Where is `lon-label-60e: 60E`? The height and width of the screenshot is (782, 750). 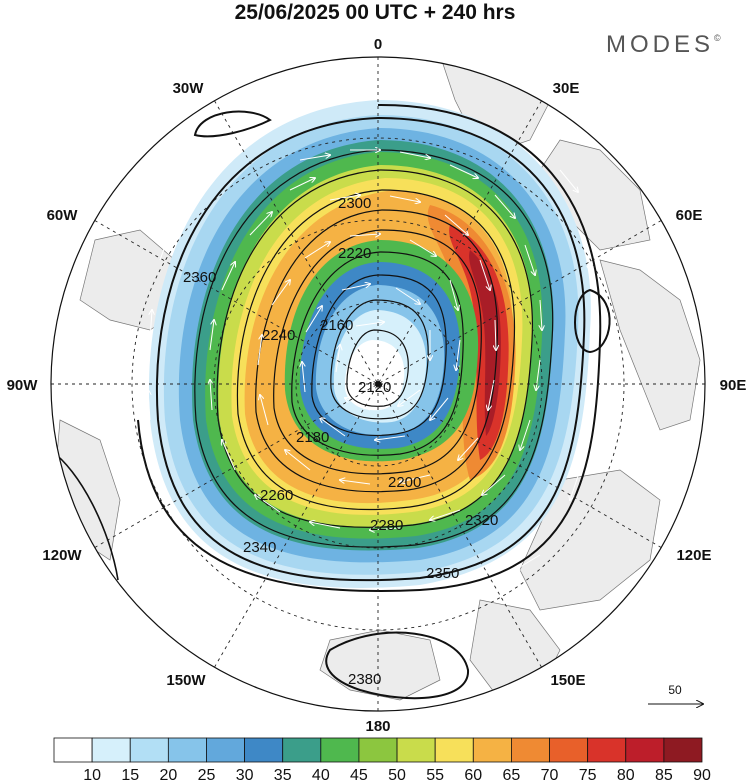 lon-label-60e: 60E is located at coordinates (689, 215).